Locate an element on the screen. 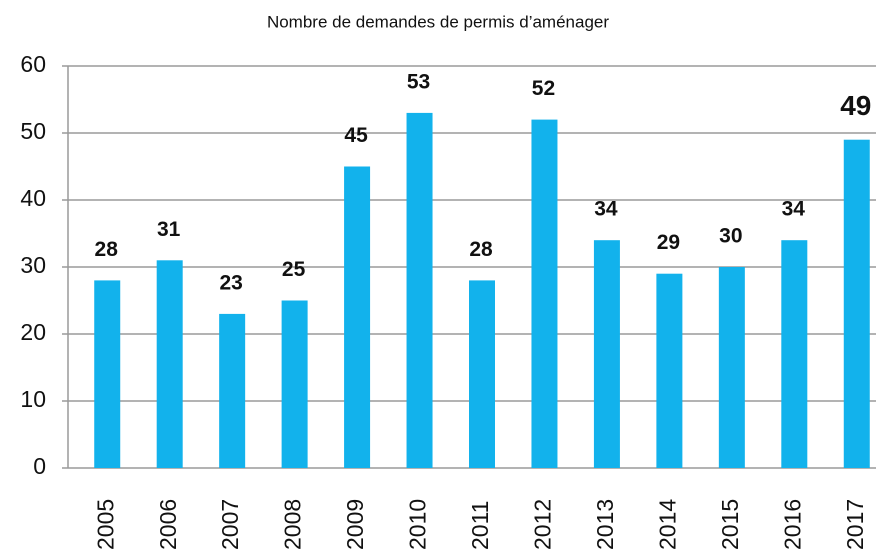 The image size is (876, 555). y-tick-label: 50 is located at coordinates (33, 131).